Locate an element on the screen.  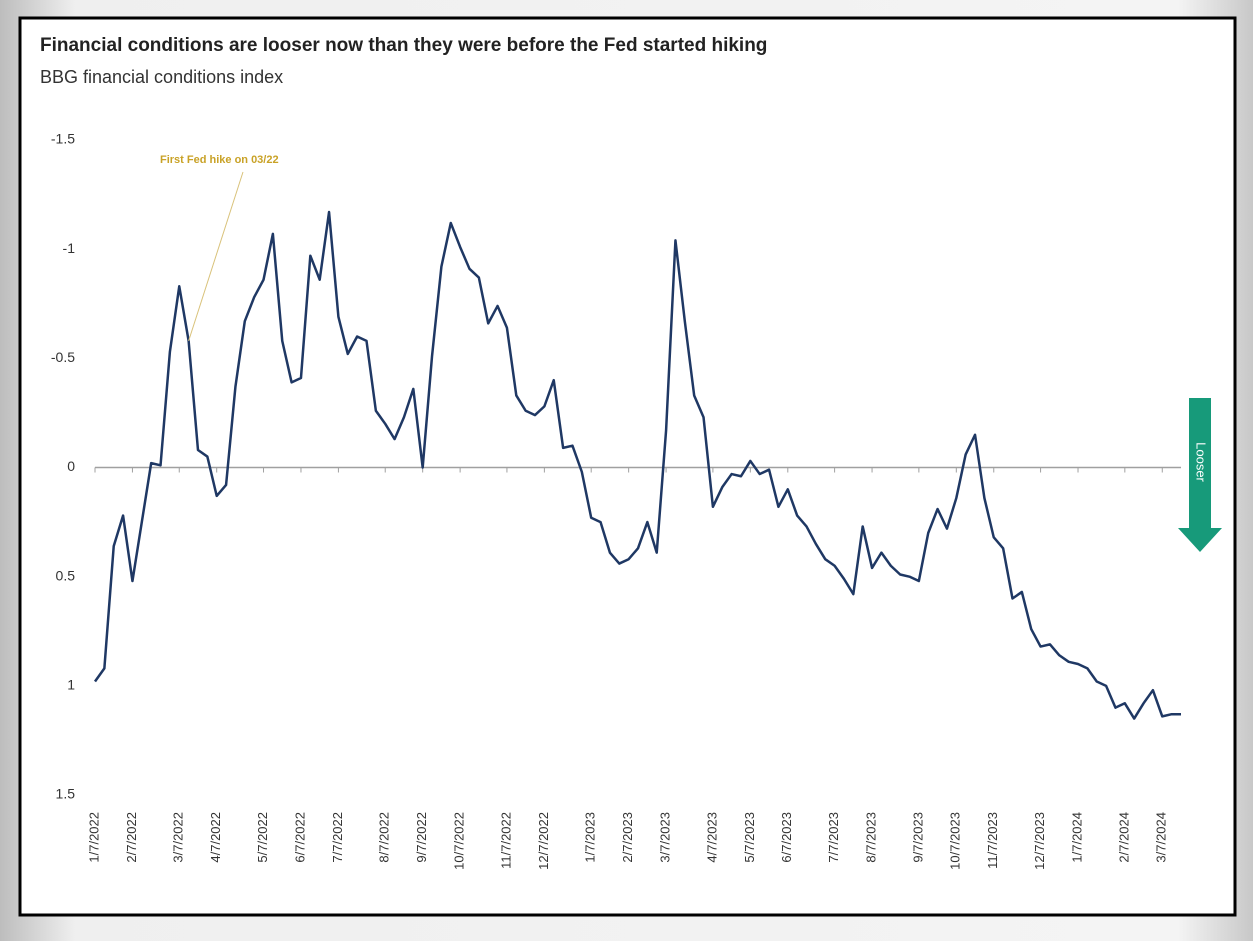
x-tick-label: 1/7/2023 is located at coordinates (590, 837).